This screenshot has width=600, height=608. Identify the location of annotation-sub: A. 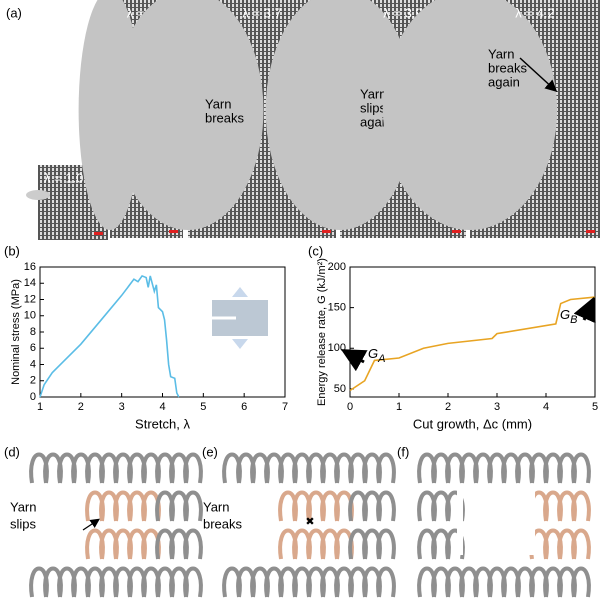
(381, 359).